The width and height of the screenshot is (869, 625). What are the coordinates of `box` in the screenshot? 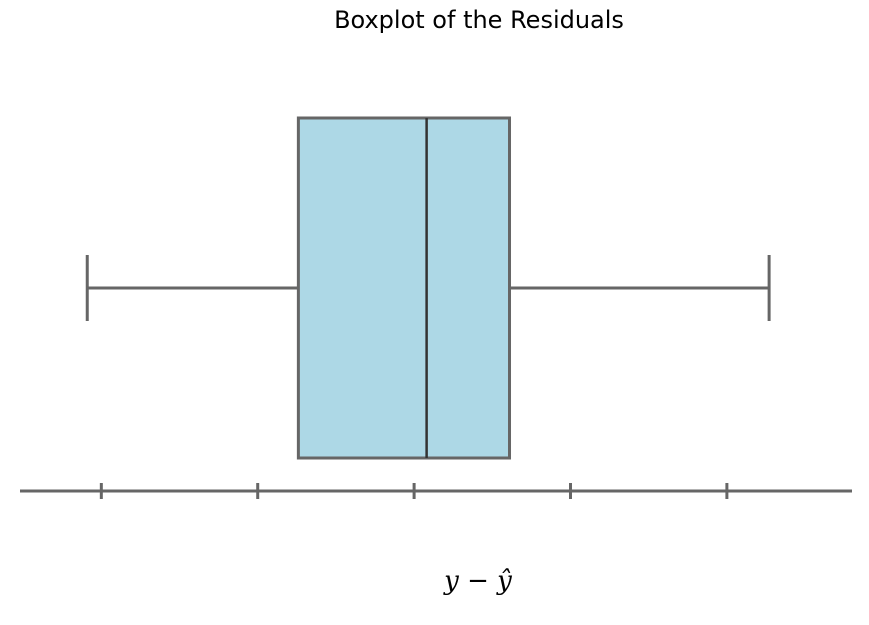 It's located at (404, 288).